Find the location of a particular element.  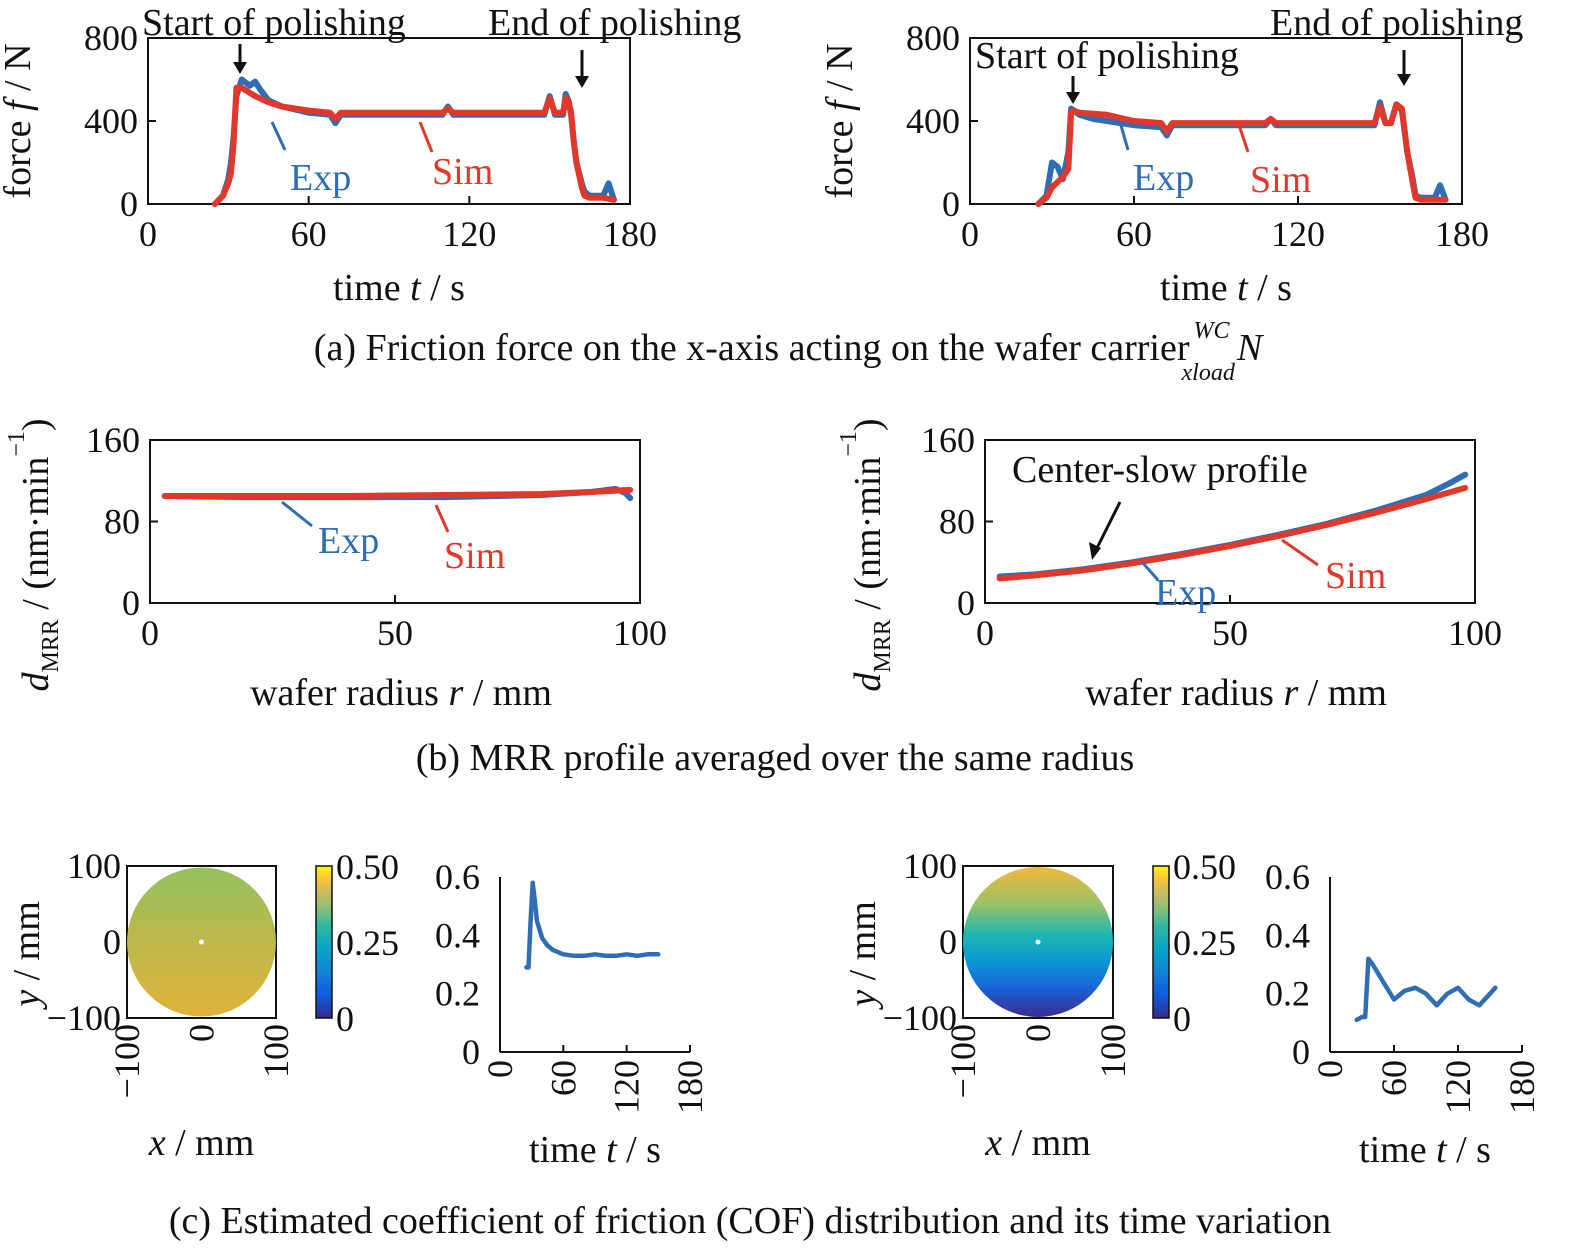

c-right-map-center-dot is located at coordinates (1038, 942).